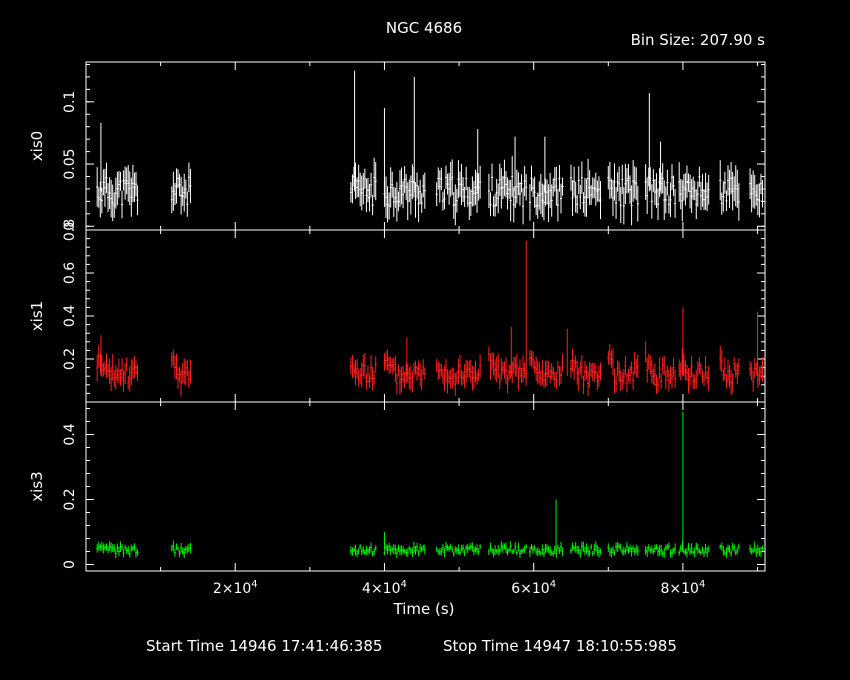 The height and width of the screenshot is (680, 850). What do you see at coordinates (235, 588) in the screenshot?
I see `x-tick-label: 2×104` at bounding box center [235, 588].